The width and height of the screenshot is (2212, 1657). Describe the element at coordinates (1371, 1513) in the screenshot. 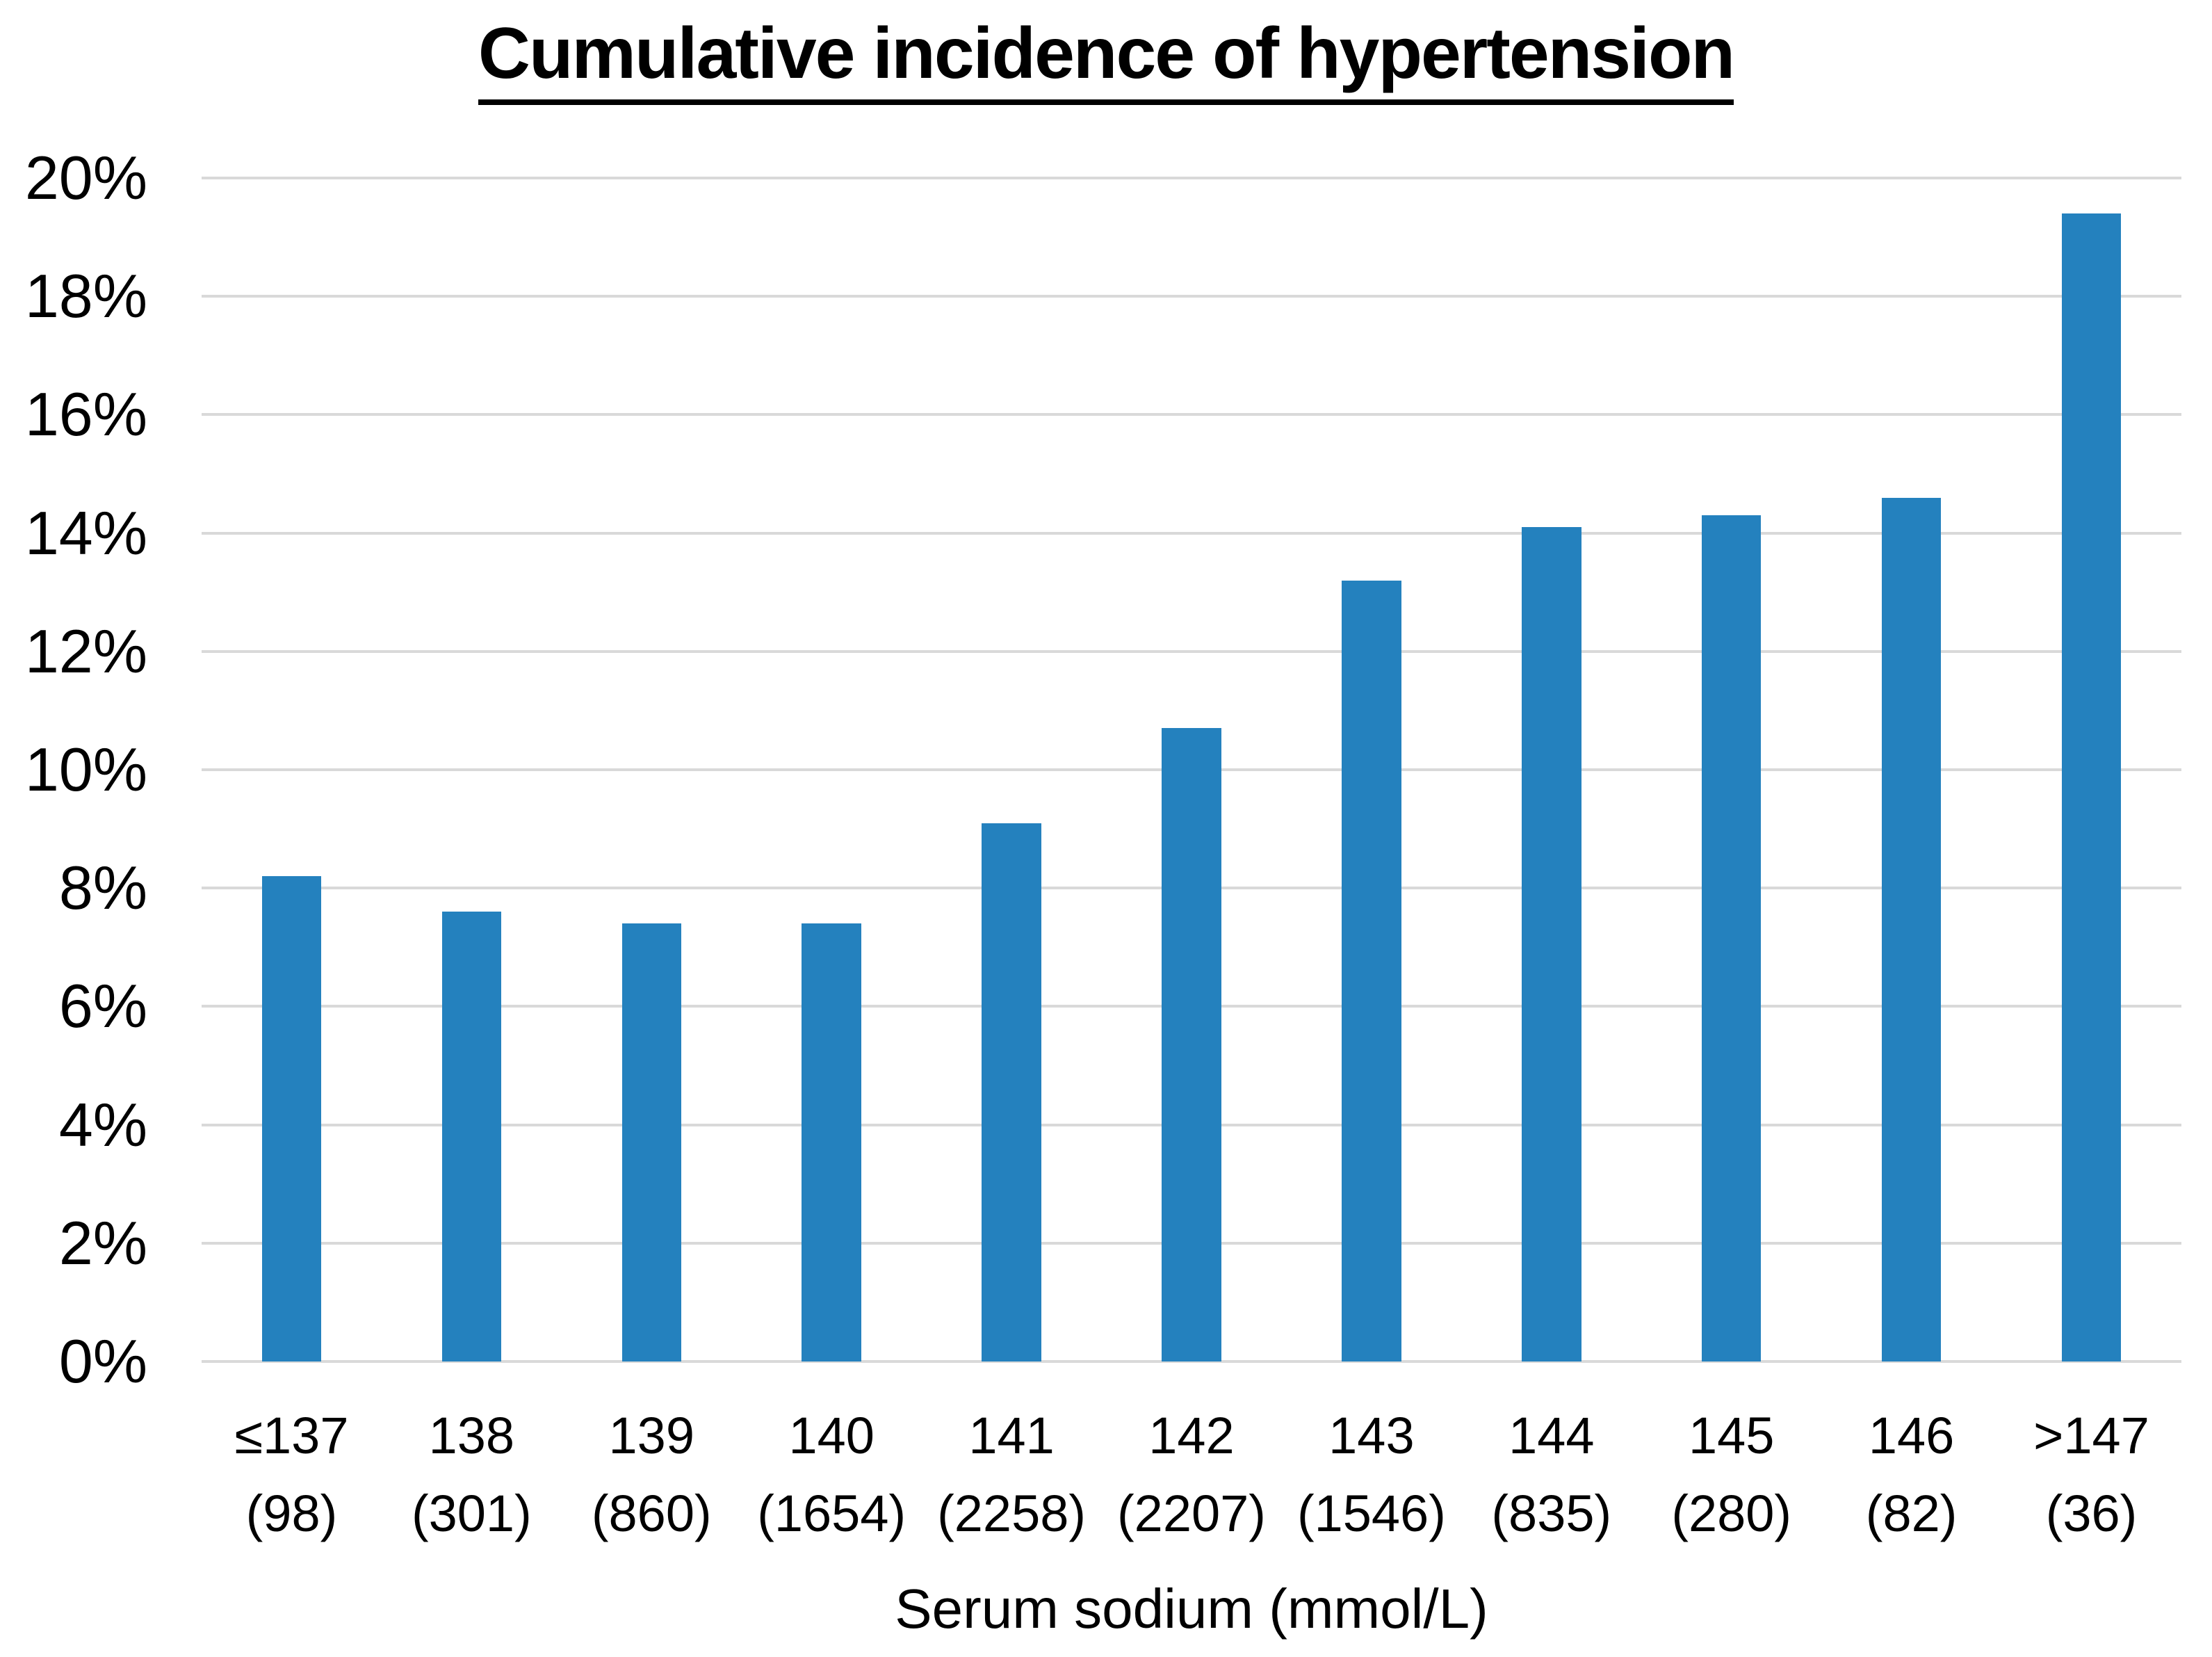

I see `x-tick-count: (1546)` at that location.